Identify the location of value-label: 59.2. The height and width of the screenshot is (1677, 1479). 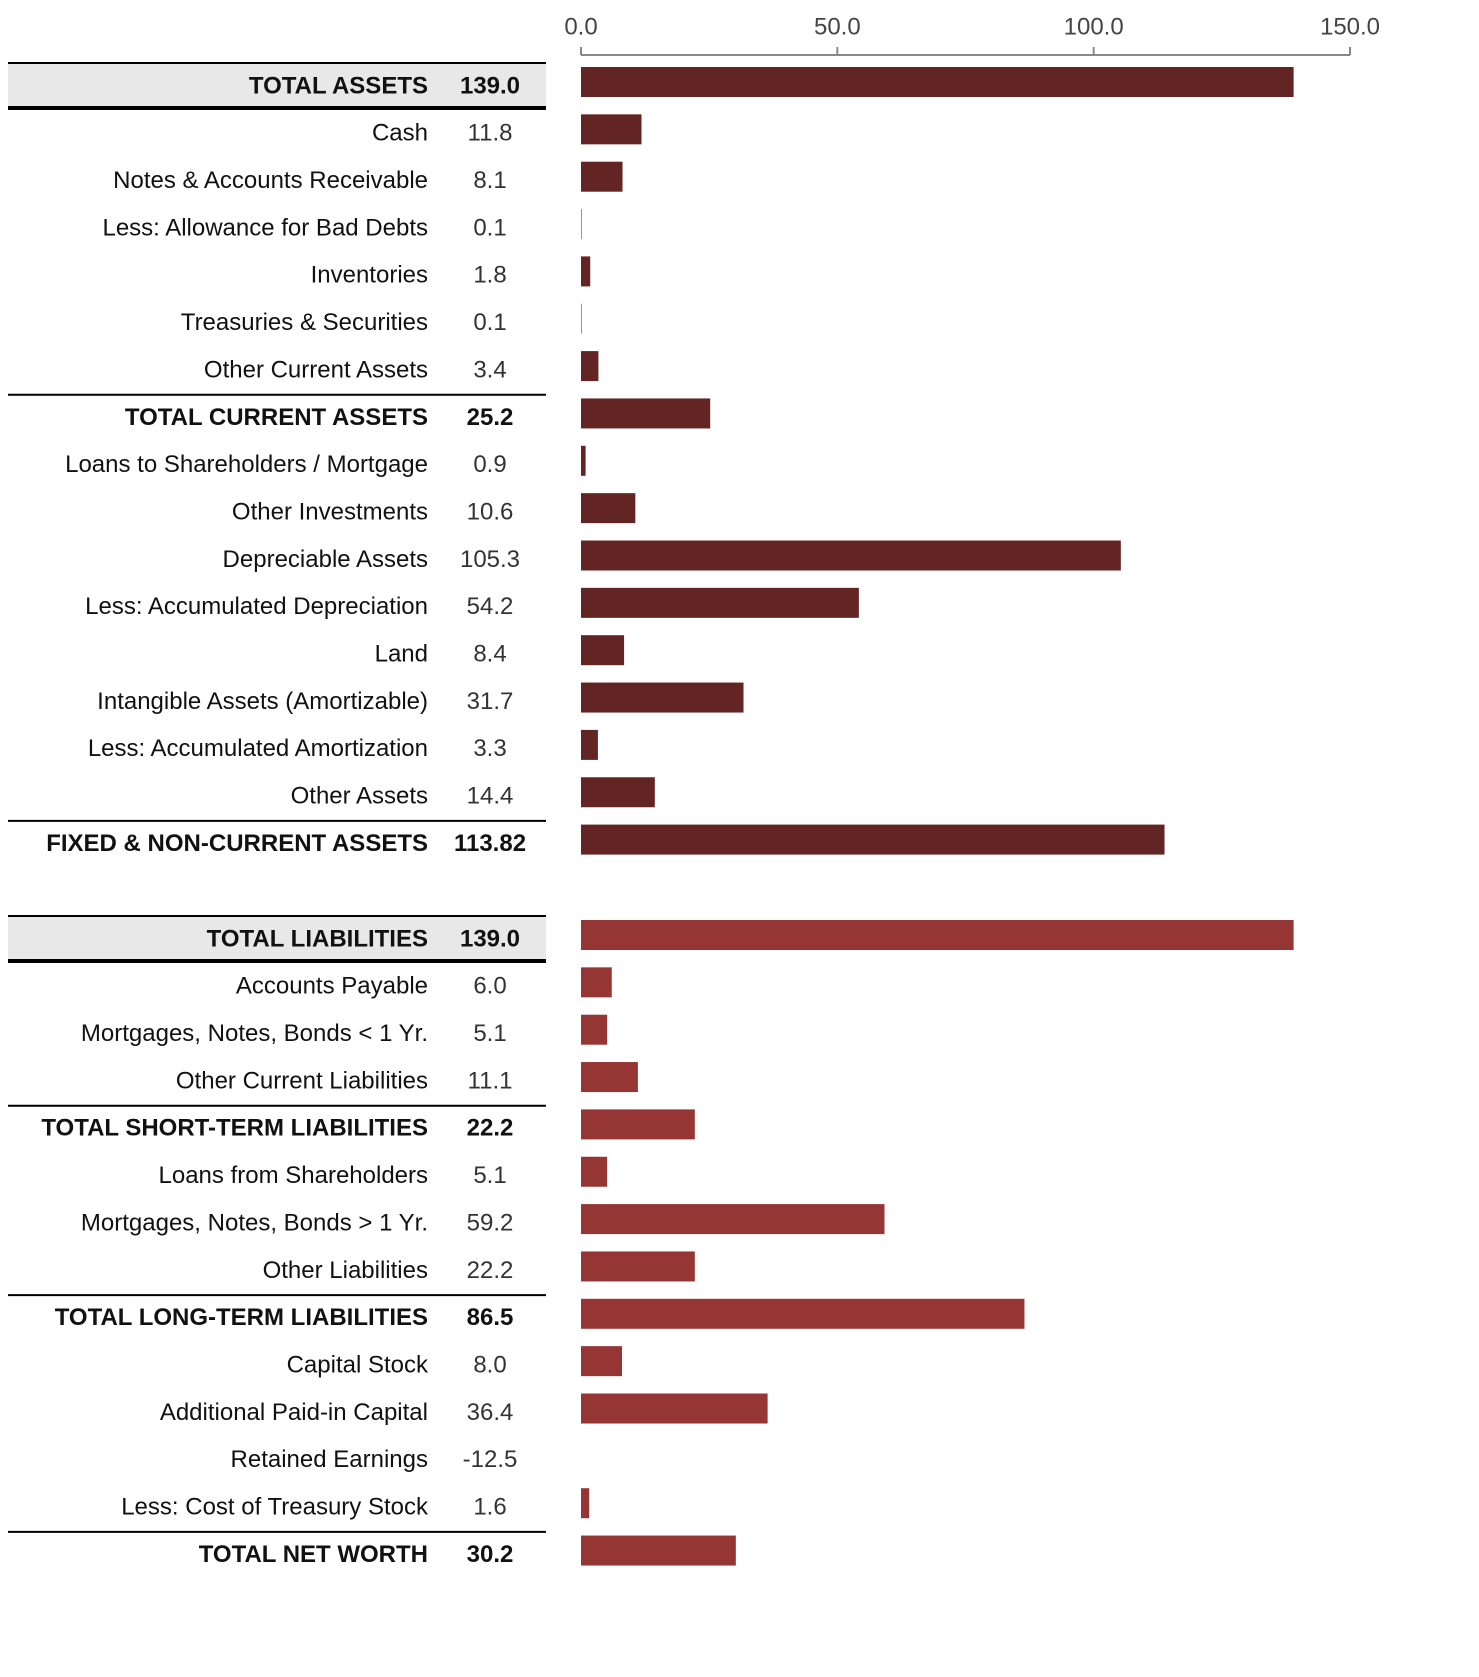
(490, 1222).